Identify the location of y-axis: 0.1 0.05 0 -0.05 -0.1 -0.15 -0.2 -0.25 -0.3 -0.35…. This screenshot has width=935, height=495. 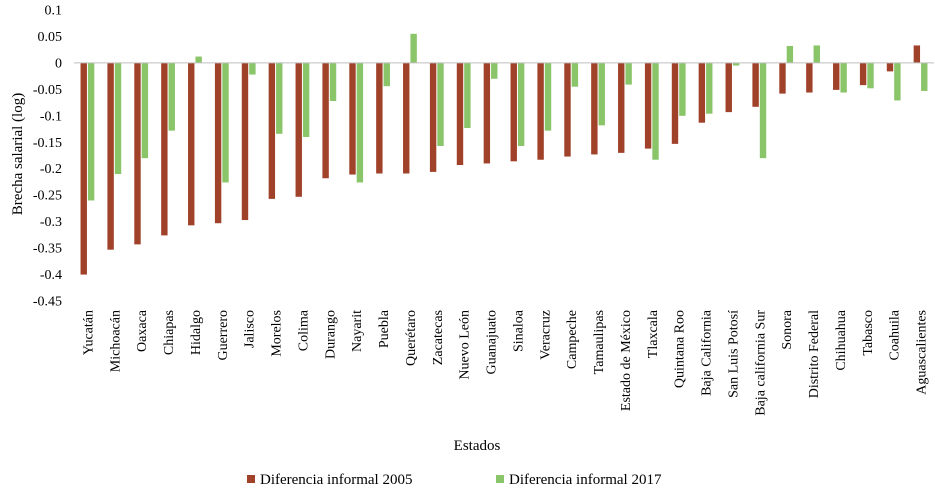
(47, 157).